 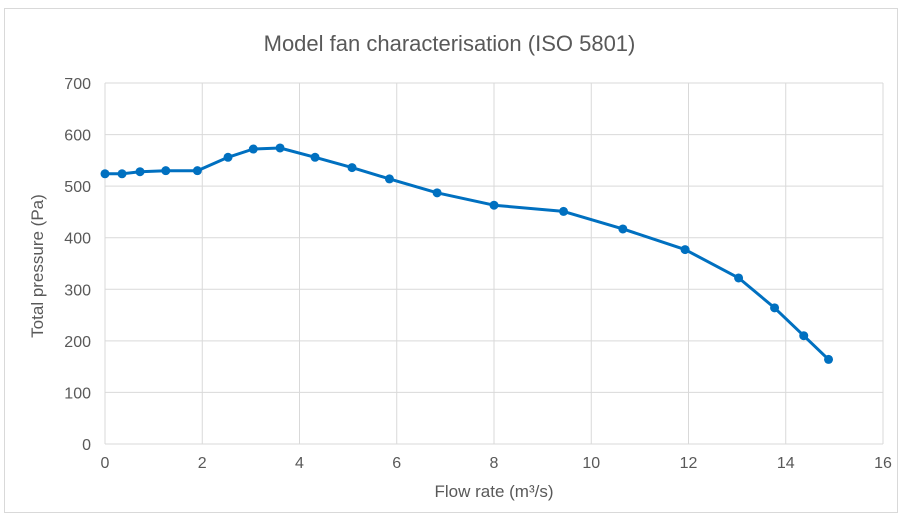 I want to click on y-tick-label: 500, so click(x=77, y=187).